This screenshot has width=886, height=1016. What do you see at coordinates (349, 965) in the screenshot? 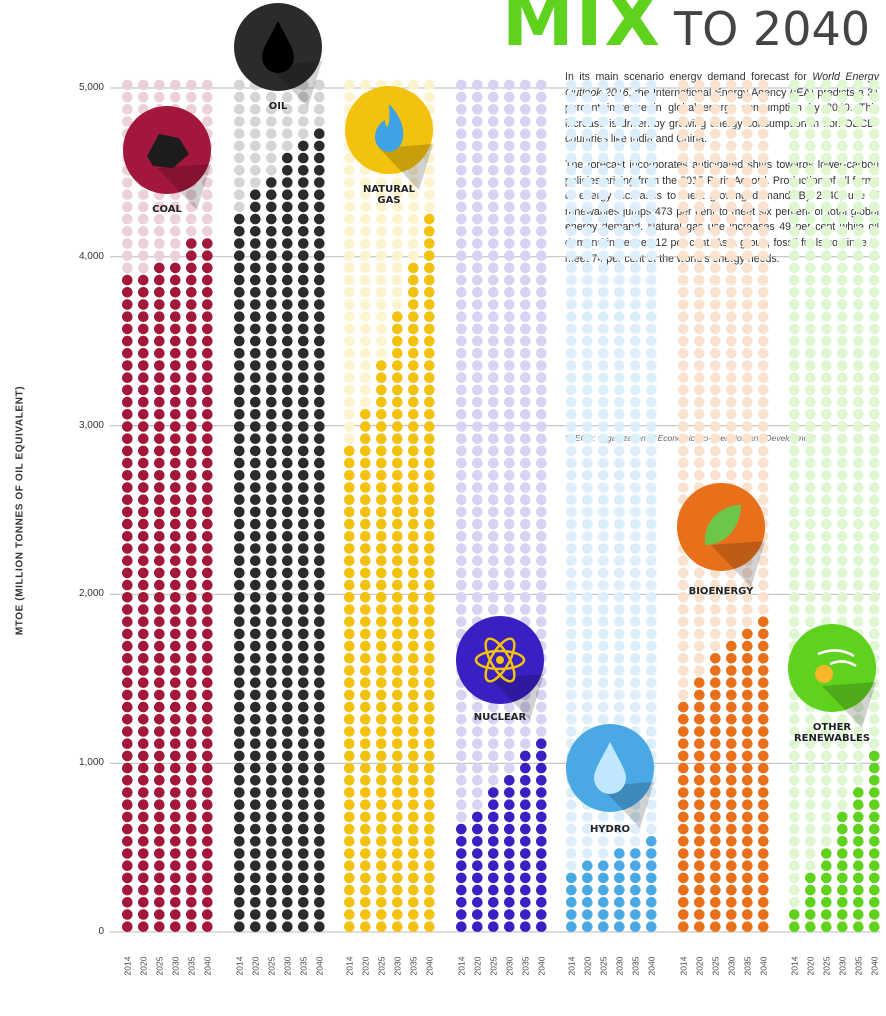
I see `x-tick-label: 2014` at bounding box center [349, 965].